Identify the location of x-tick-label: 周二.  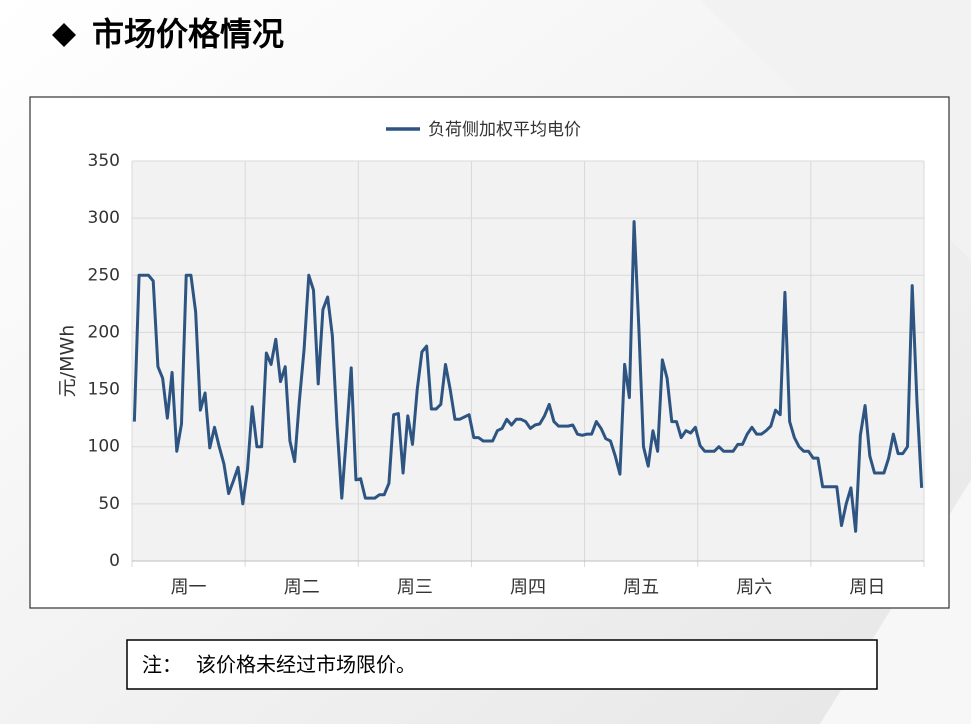
(302, 587).